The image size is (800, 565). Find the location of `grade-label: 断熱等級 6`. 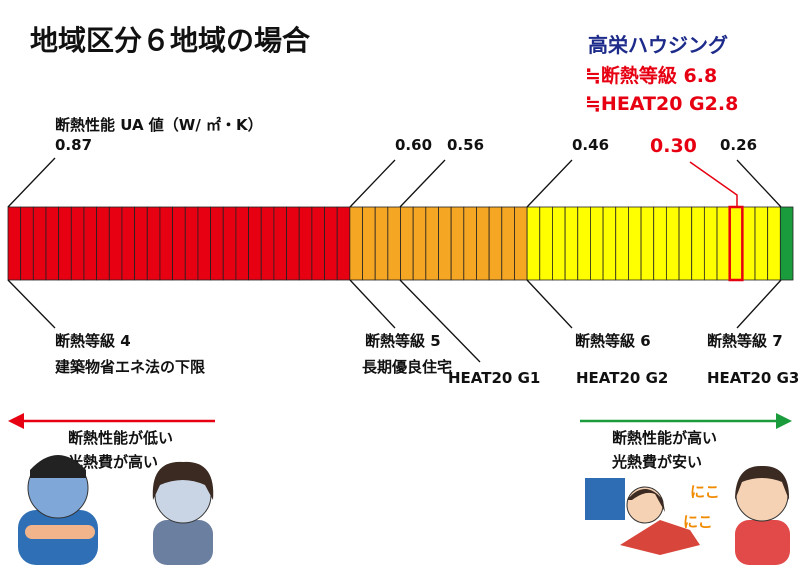

grade-label: 断熱等級 6 is located at coordinates (613, 341).